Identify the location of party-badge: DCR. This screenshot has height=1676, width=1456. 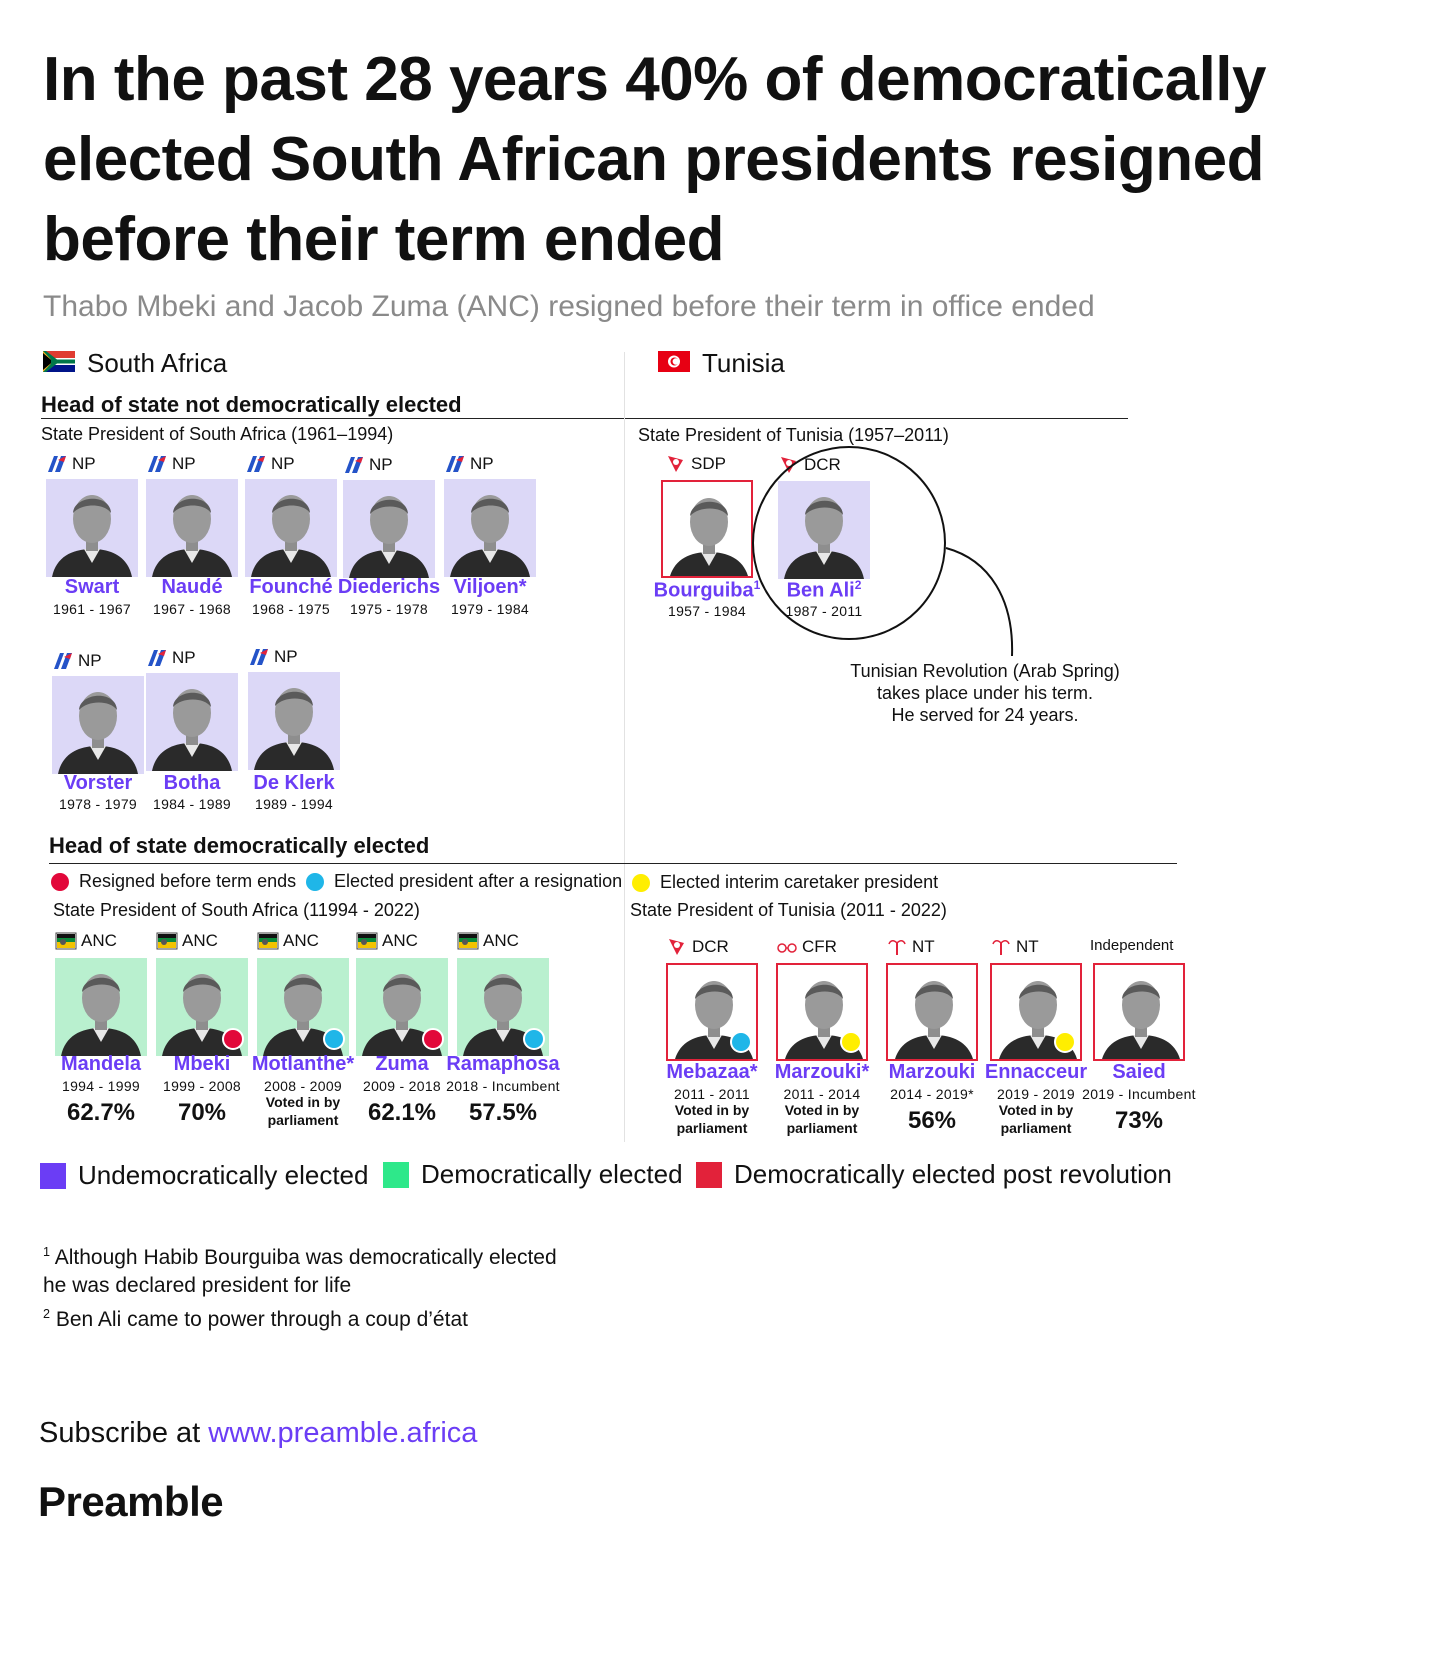
(697, 947).